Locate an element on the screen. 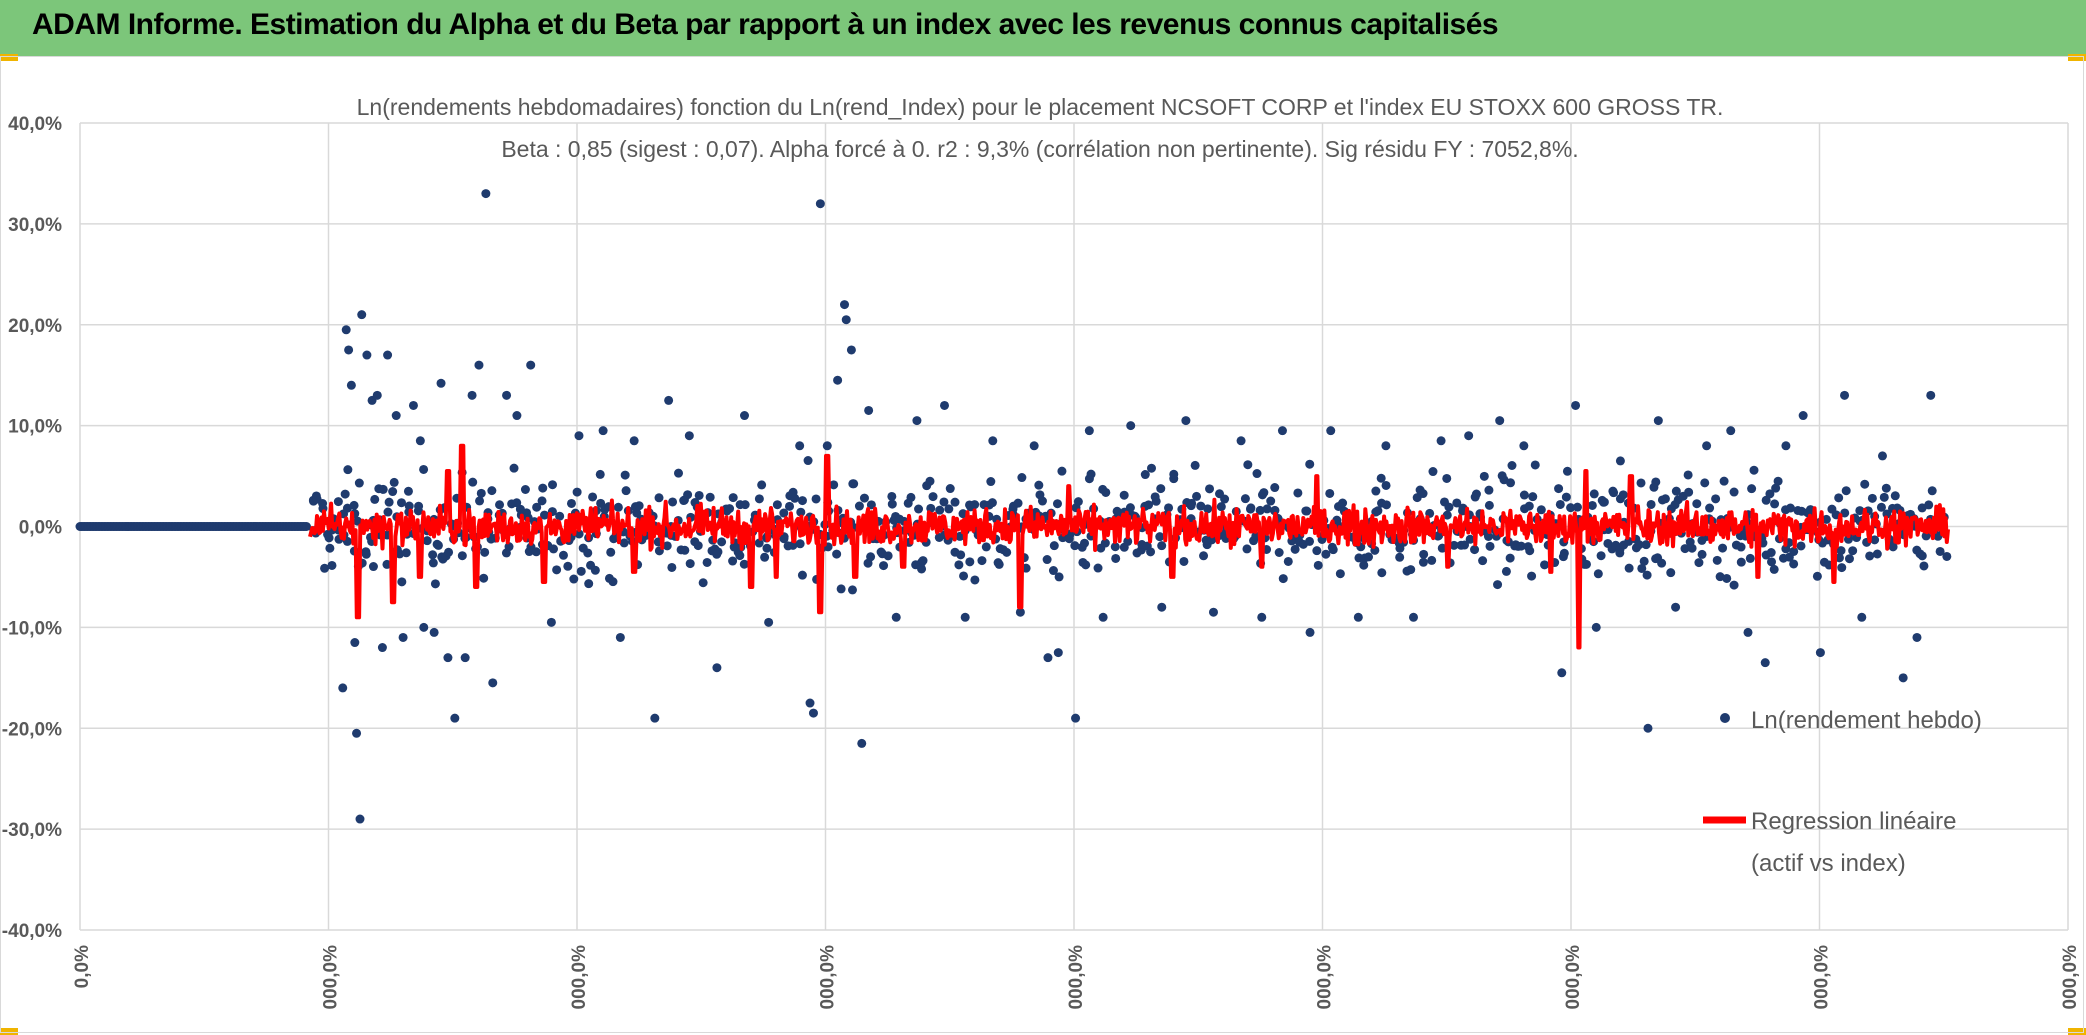  legend-scatter-label: Ln(rendement hebdo) is located at coordinates (1866, 720).